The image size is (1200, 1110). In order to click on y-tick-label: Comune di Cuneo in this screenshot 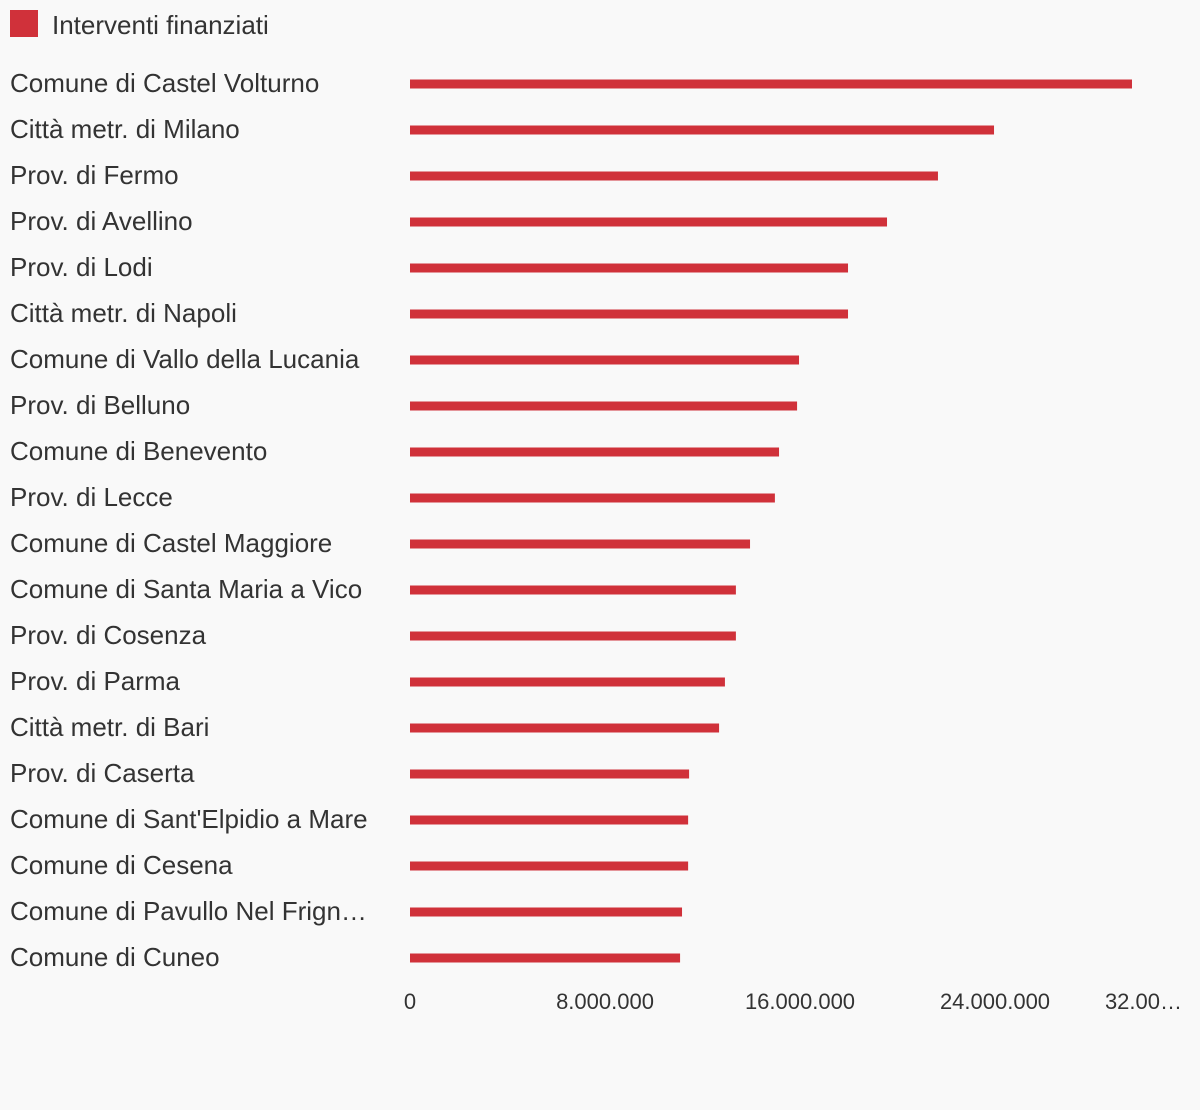, I will do `click(115, 957)`.